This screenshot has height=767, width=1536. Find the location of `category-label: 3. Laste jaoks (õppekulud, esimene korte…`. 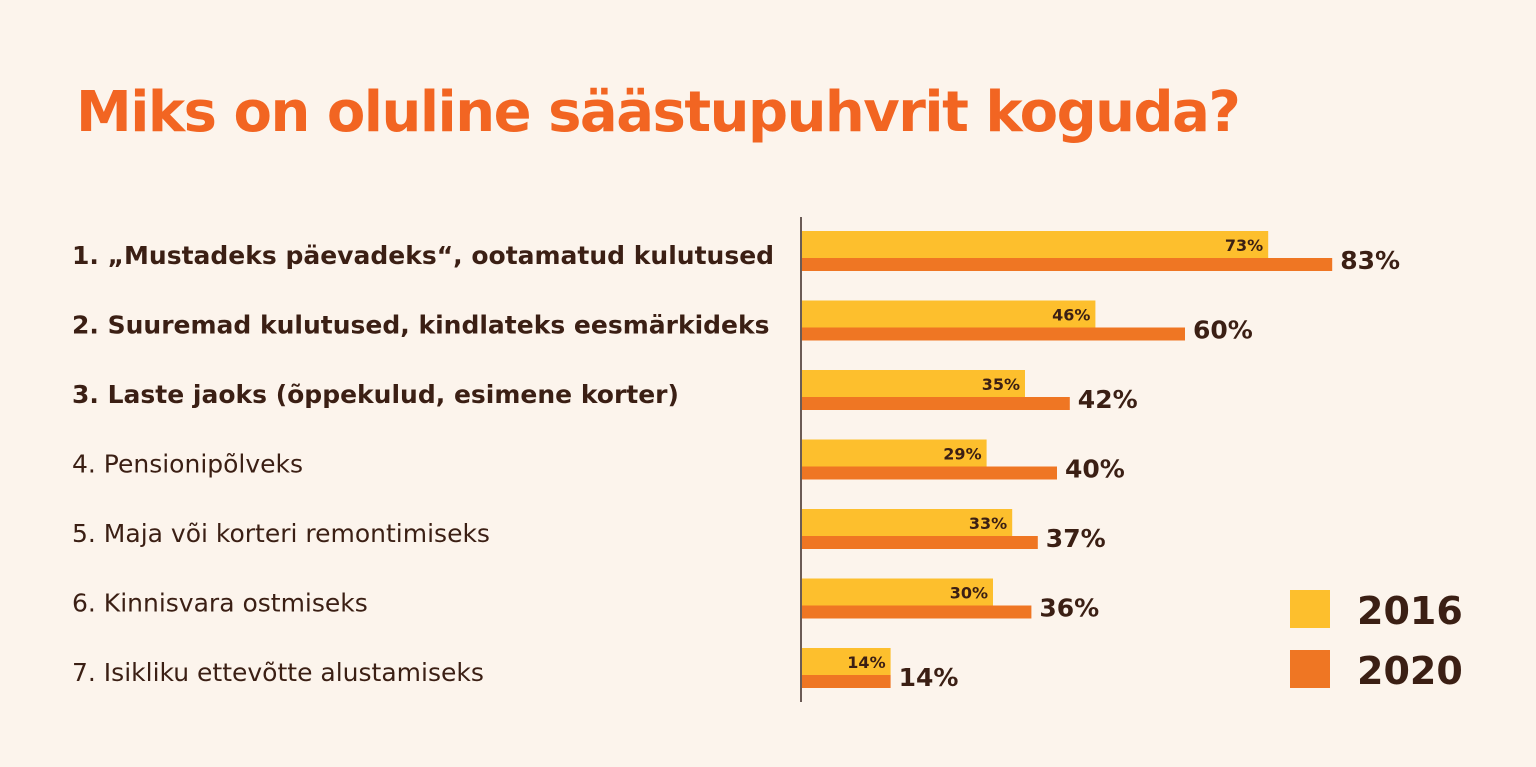

category-label: 3. Laste jaoks (õppekulud, esimene korte… is located at coordinates (375, 394).